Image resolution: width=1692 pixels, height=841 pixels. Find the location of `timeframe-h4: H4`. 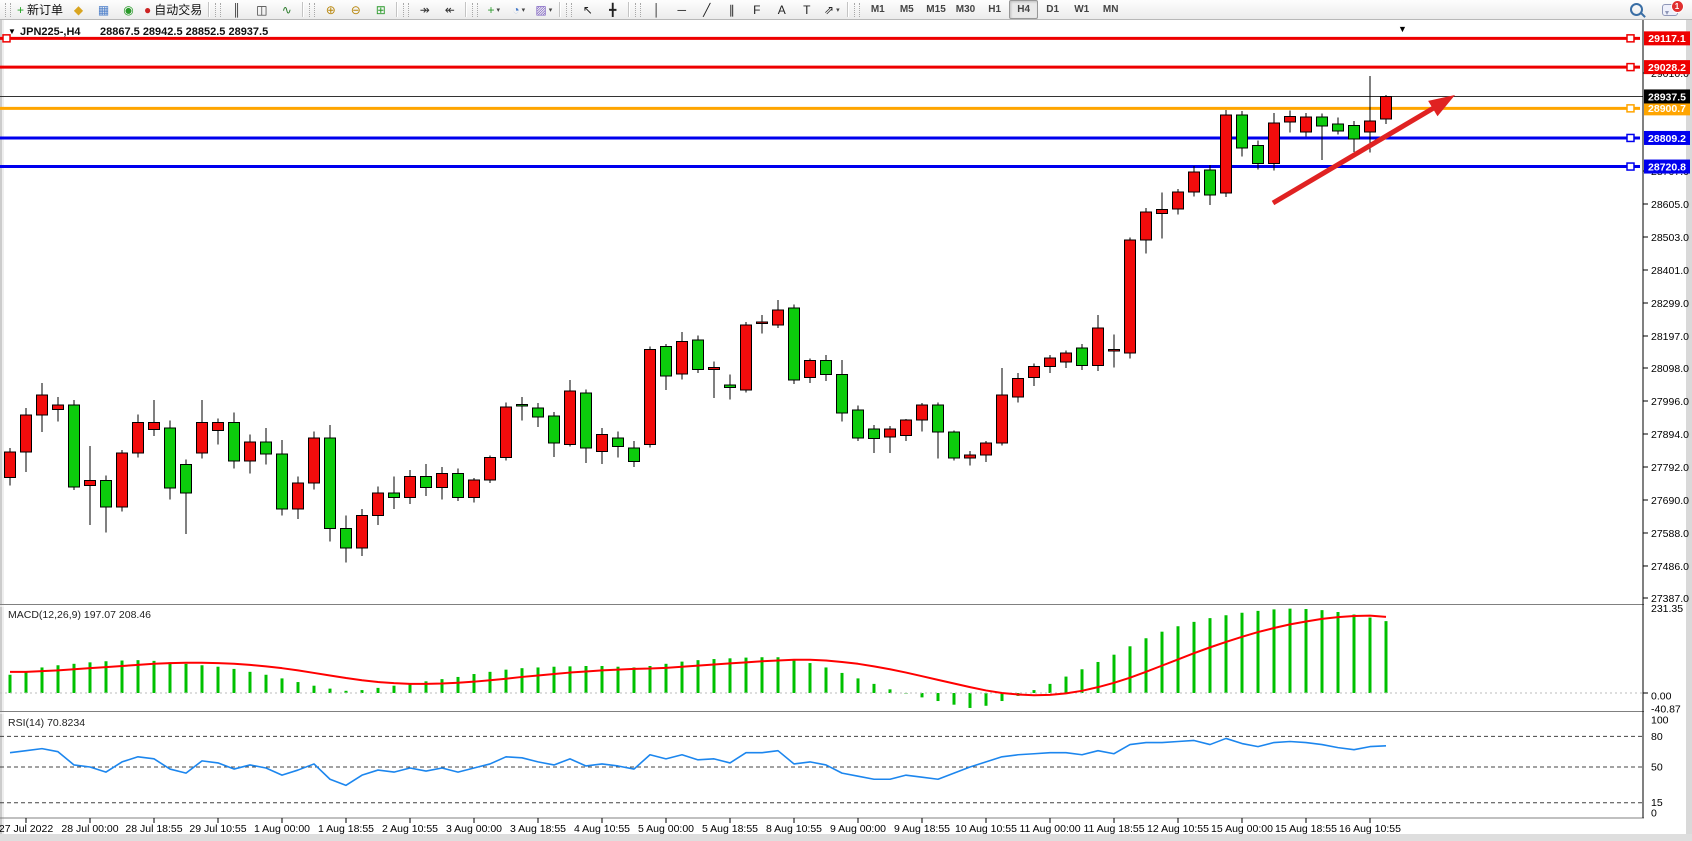

timeframe-h4: H4 is located at coordinates (1024, 9).